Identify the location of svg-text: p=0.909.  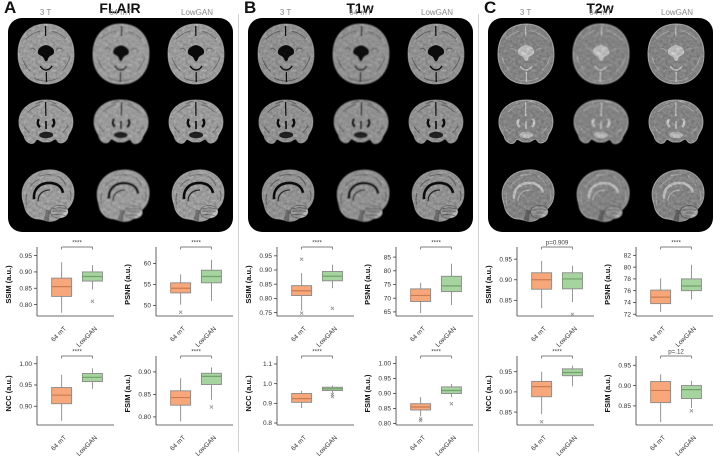
(557, 243).